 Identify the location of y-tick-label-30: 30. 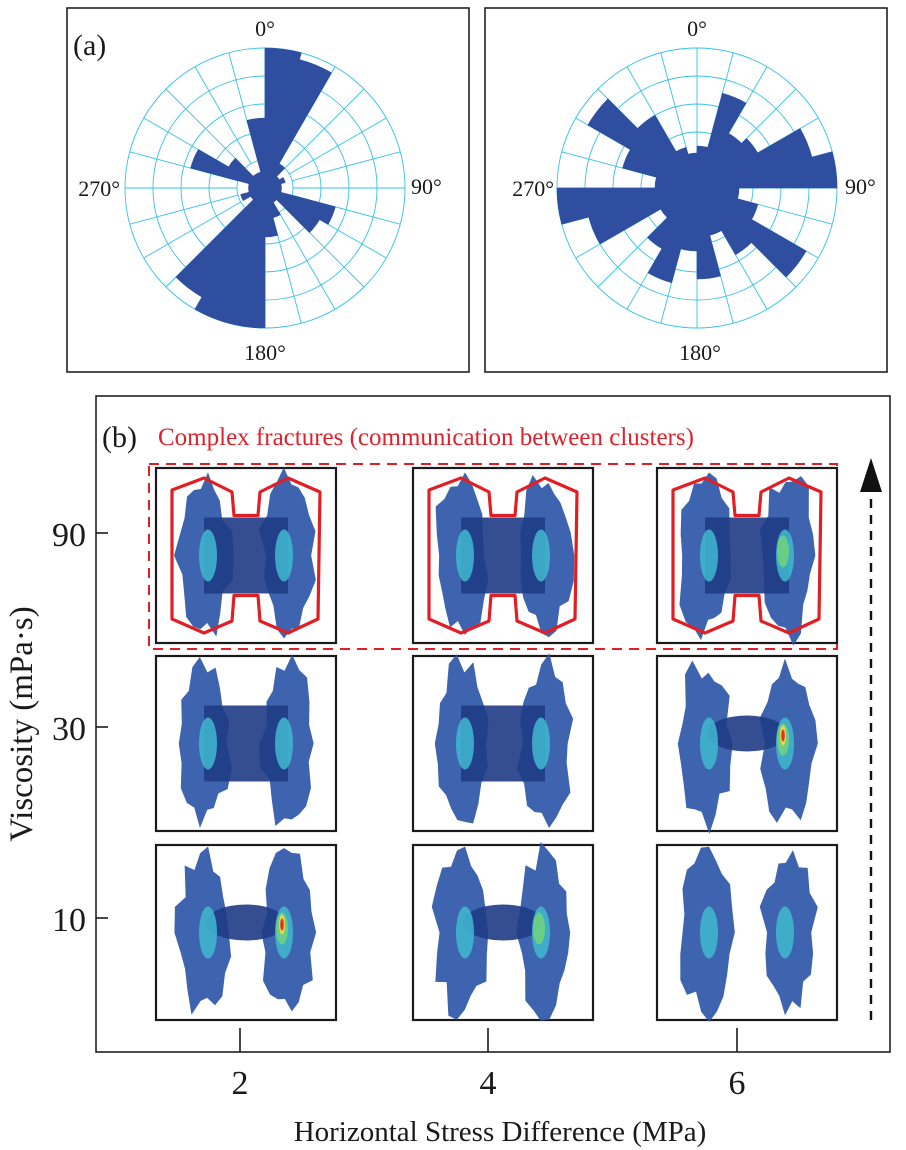
(69, 729).